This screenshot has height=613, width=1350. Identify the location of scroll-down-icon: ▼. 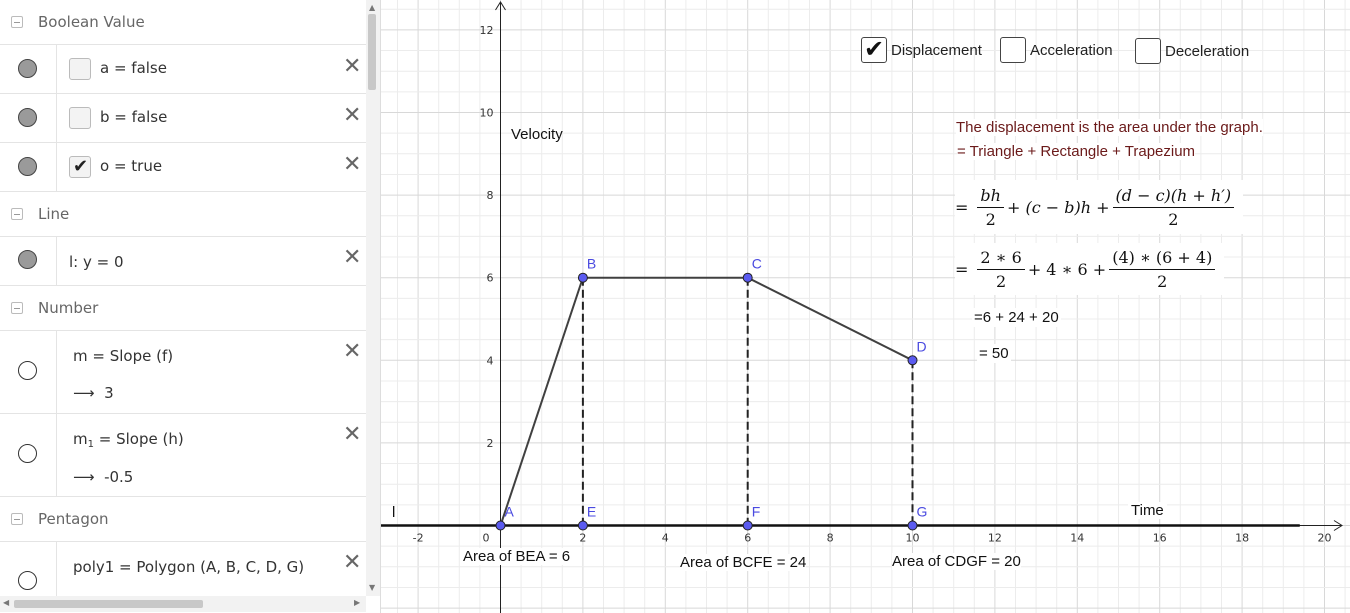
(372, 587).